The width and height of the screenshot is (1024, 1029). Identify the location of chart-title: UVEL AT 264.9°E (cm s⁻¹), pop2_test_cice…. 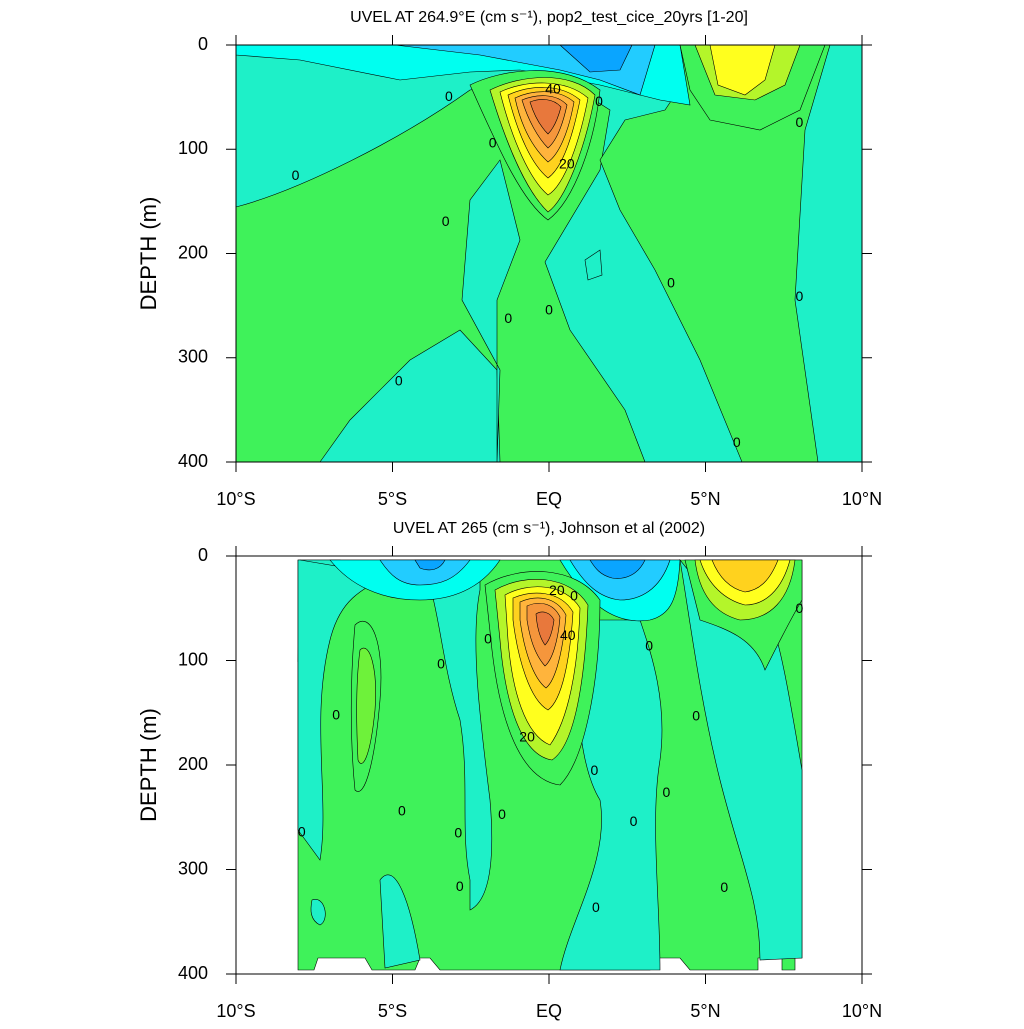
(549, 17).